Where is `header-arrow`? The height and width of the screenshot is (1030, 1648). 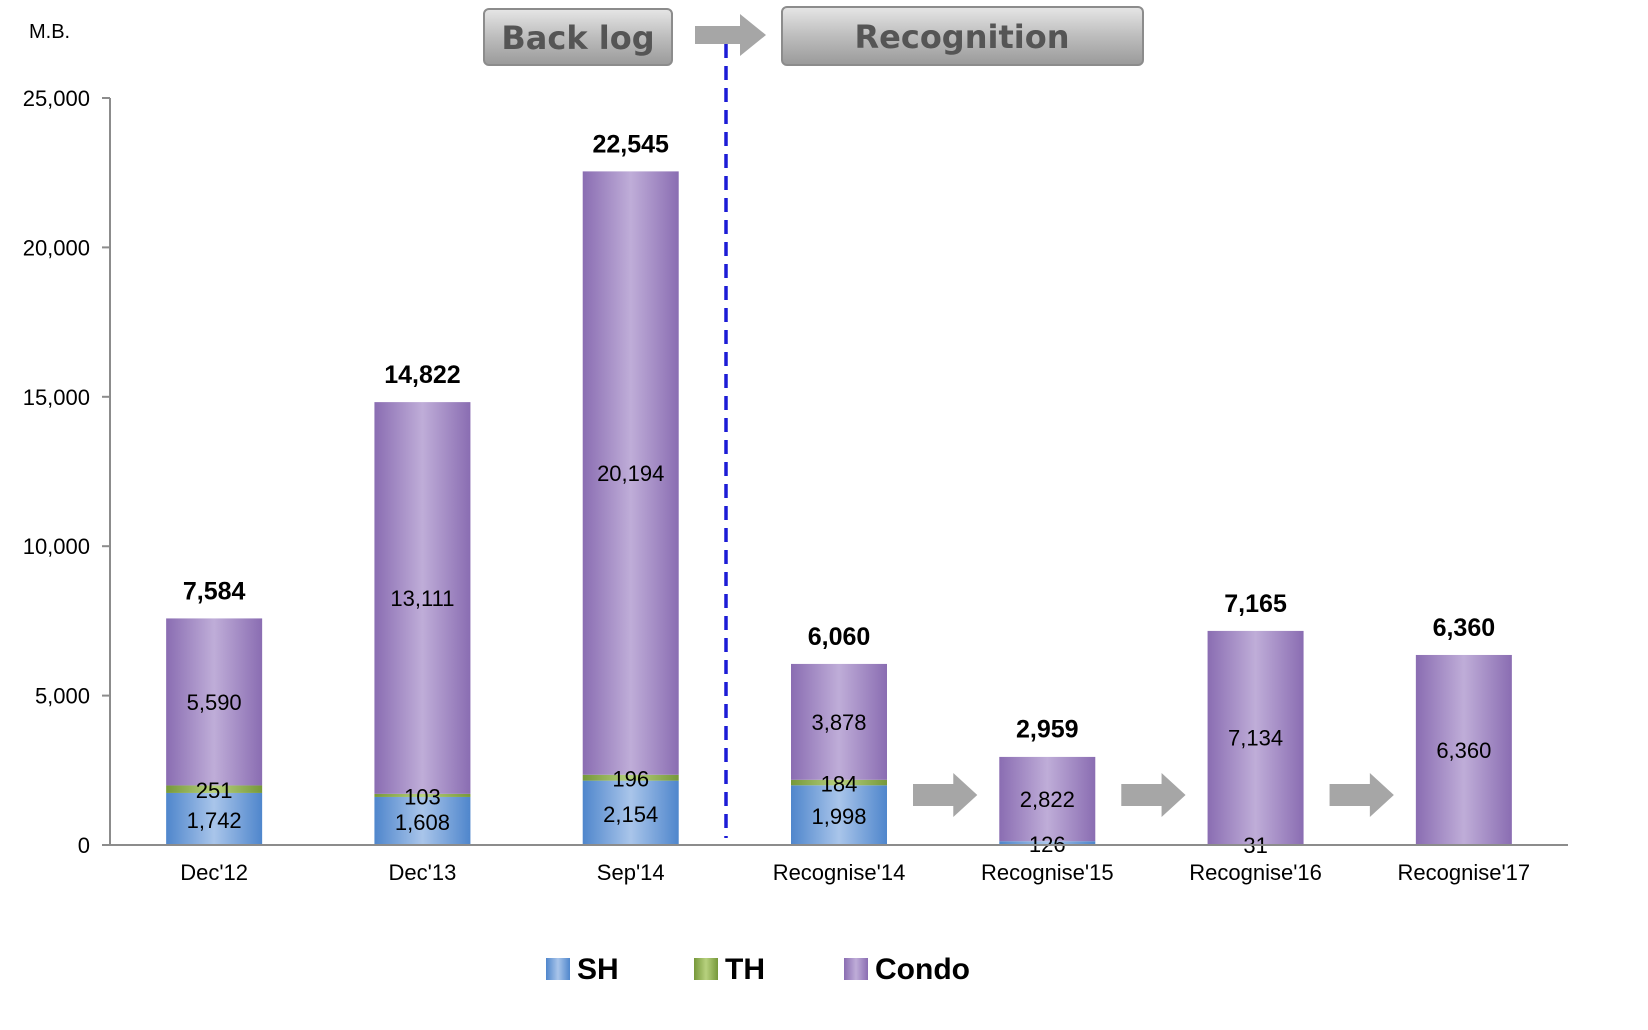 header-arrow is located at coordinates (730, 35).